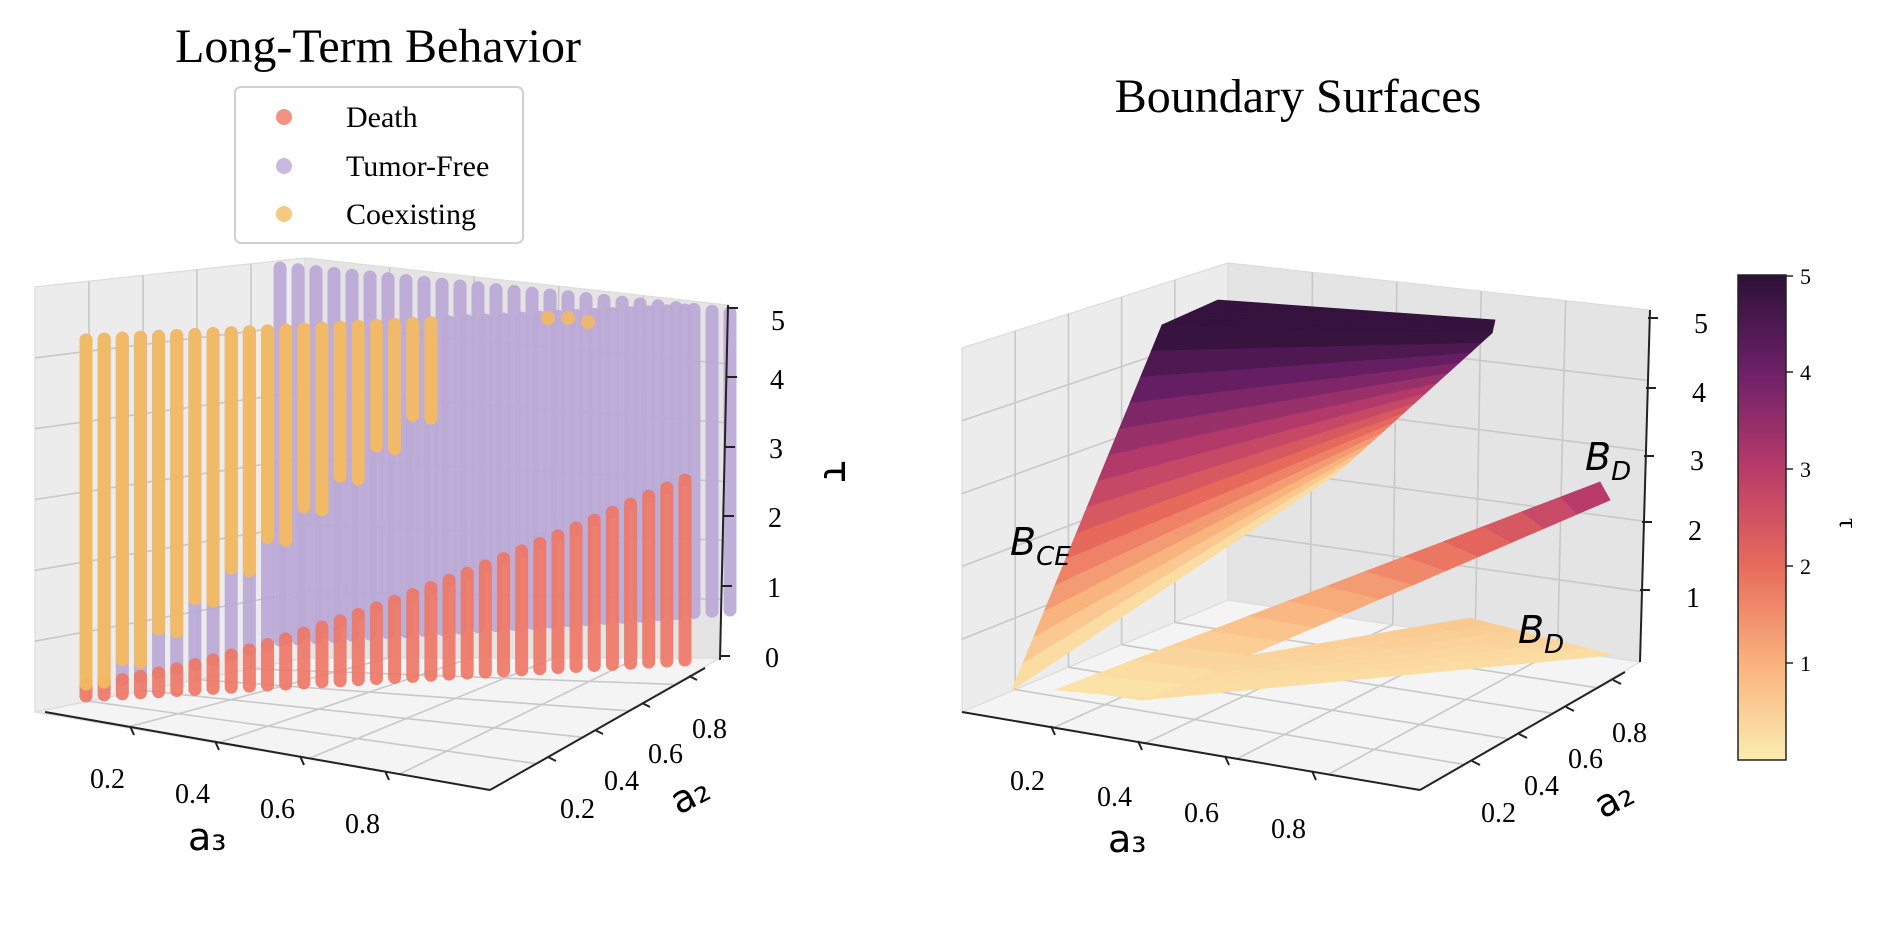  What do you see at coordinates (284, 166) in the screenshot?
I see `legend-marker-tumor-free` at bounding box center [284, 166].